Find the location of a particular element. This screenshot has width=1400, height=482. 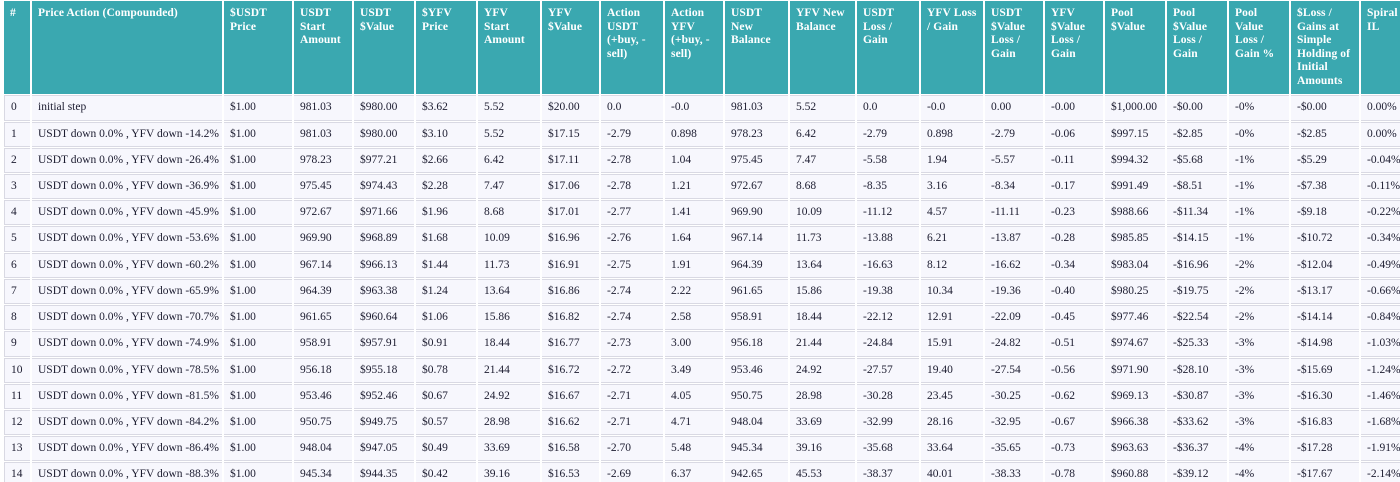

column-header-yfv-value: YFV $Value is located at coordinates (570, 48).